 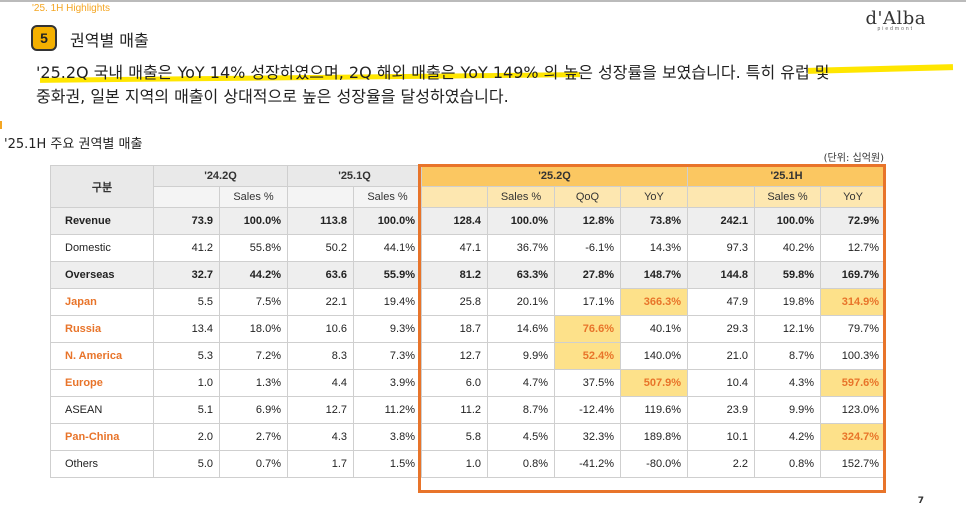 I want to click on table-cell: 507.9%, so click(x=654, y=383).